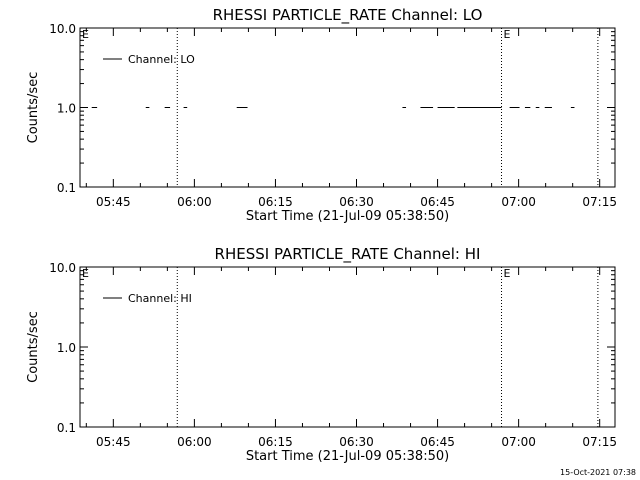  I want to click on y-axis-label-2: Counts/sec, so click(33, 347).